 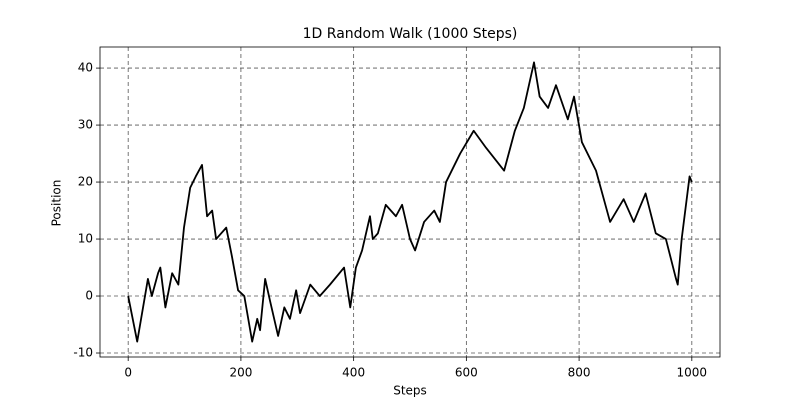 What do you see at coordinates (410, 391) in the screenshot?
I see `x-axis-label: Steps` at bounding box center [410, 391].